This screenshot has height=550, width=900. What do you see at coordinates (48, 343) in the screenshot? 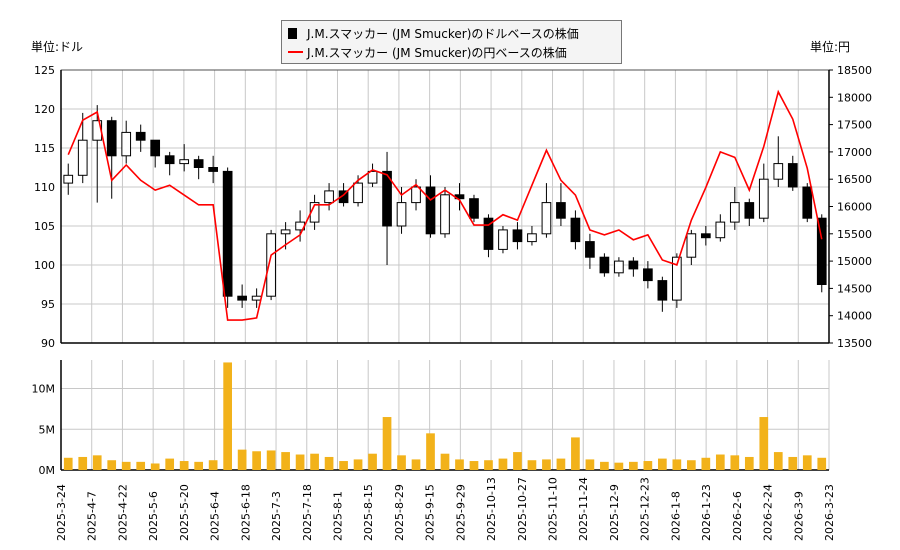
I see `y-tick-left: 90` at bounding box center [48, 343].